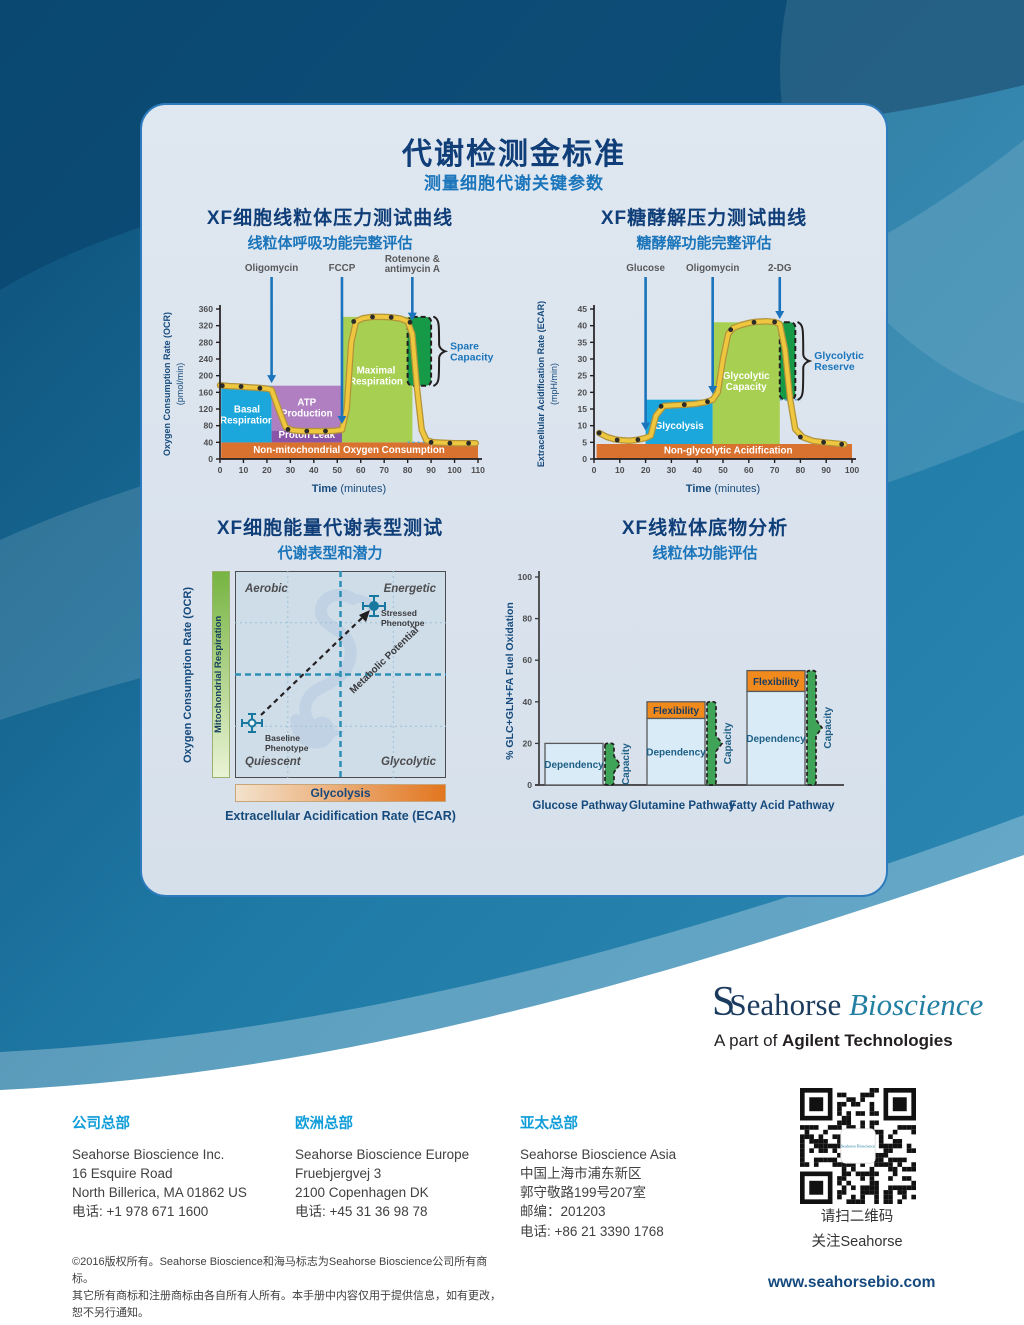 This screenshot has width=1024, height=1325. I want to click on quadrant-quiescent: Quiescent, so click(273, 762).